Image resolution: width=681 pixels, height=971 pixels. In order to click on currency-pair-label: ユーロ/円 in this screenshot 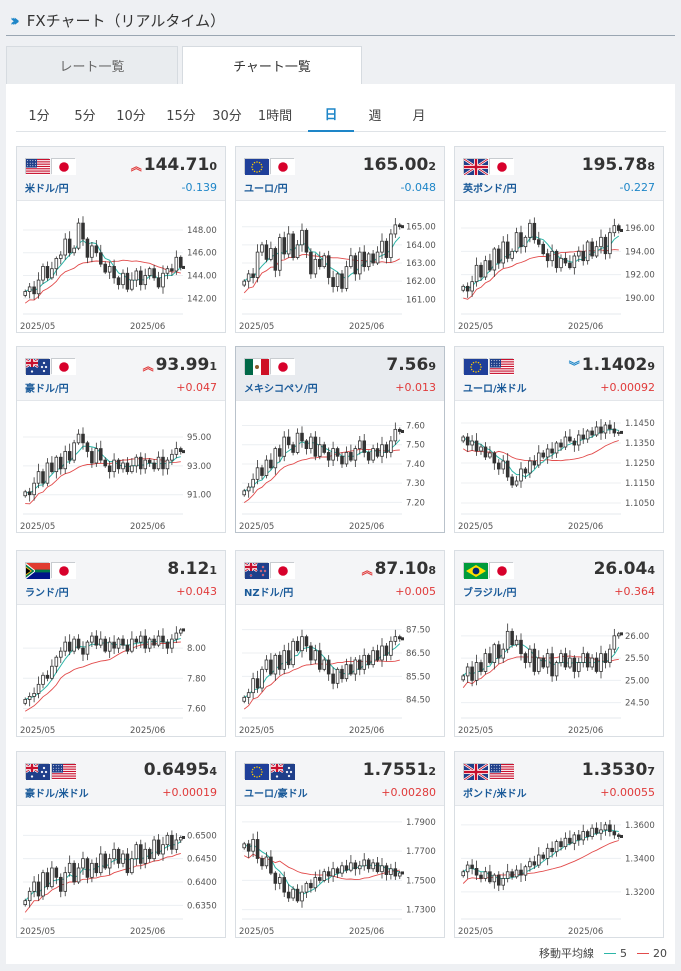, I will do `click(266, 189)`.